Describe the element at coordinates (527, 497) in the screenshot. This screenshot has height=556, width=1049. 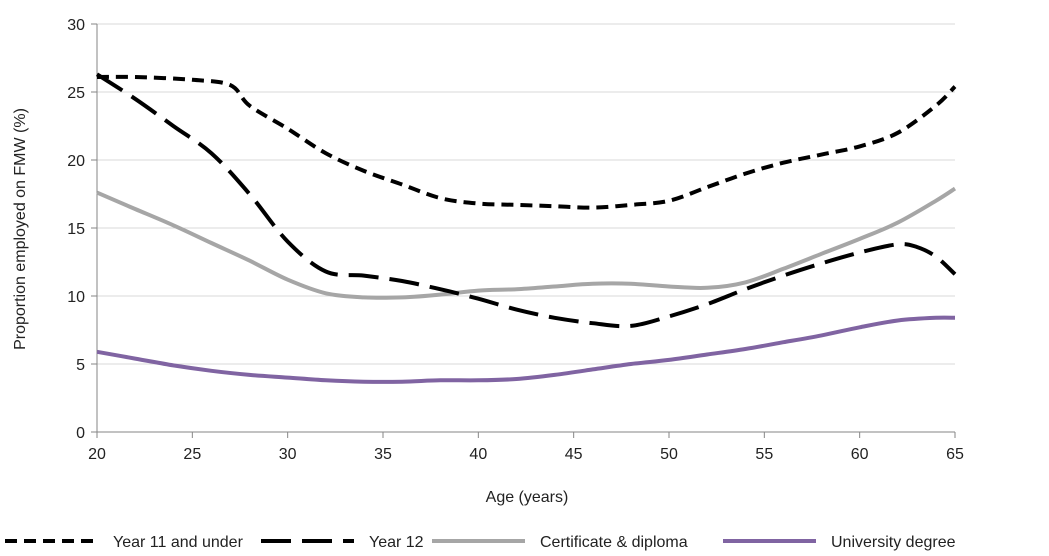
I see `x-axis-title: Age (years)` at that location.